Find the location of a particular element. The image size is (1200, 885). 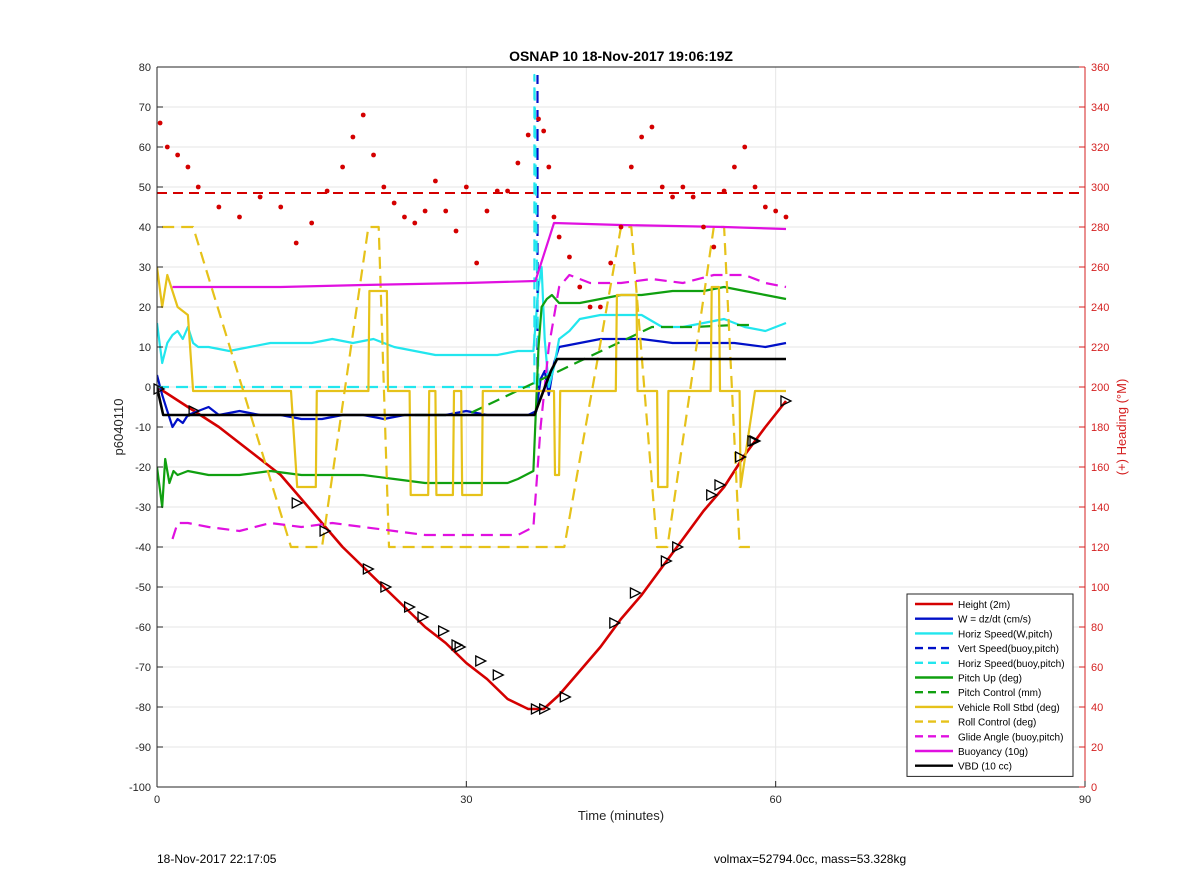

y-tick-label: -80 is located at coordinates (143, 708).